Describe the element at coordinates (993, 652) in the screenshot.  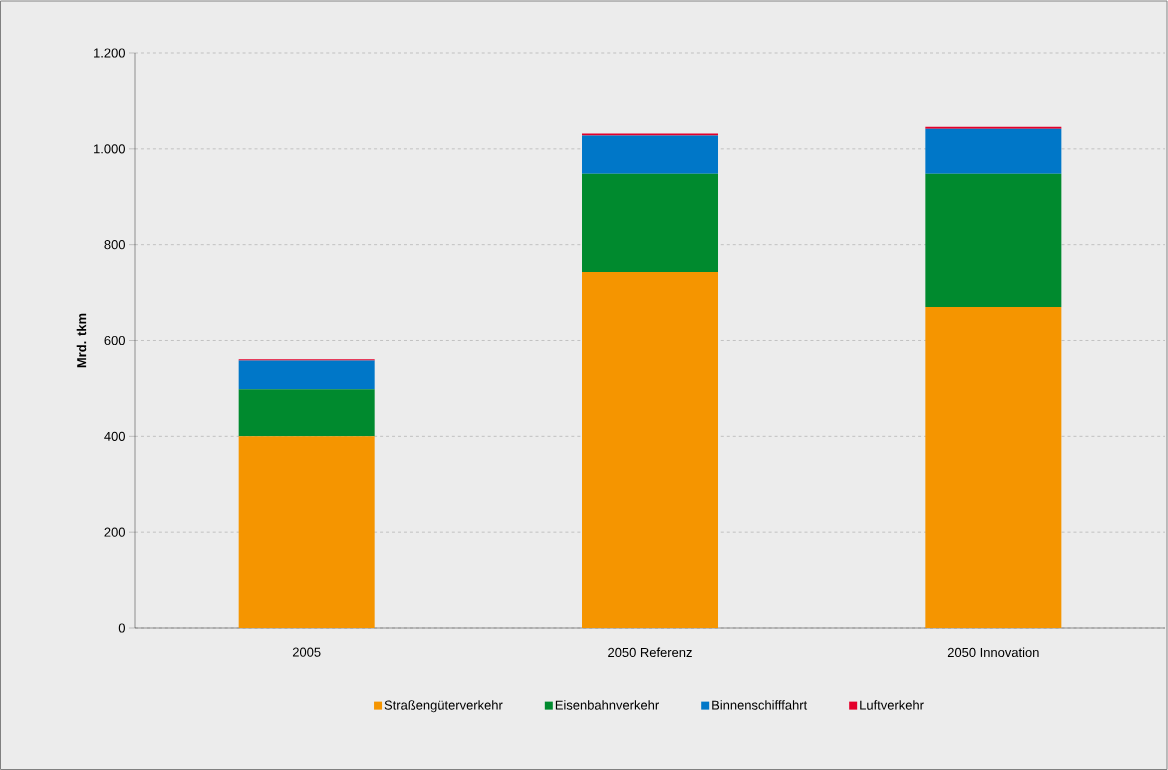
I see `x-tick-label: 2050 Innovation` at that location.